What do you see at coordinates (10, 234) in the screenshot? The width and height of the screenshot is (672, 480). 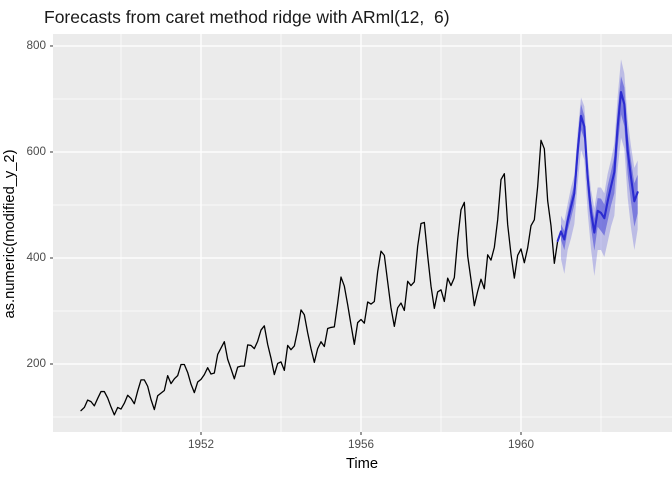 I see `y-axis-title: as.numeric(modified_y_2)` at bounding box center [10, 234].